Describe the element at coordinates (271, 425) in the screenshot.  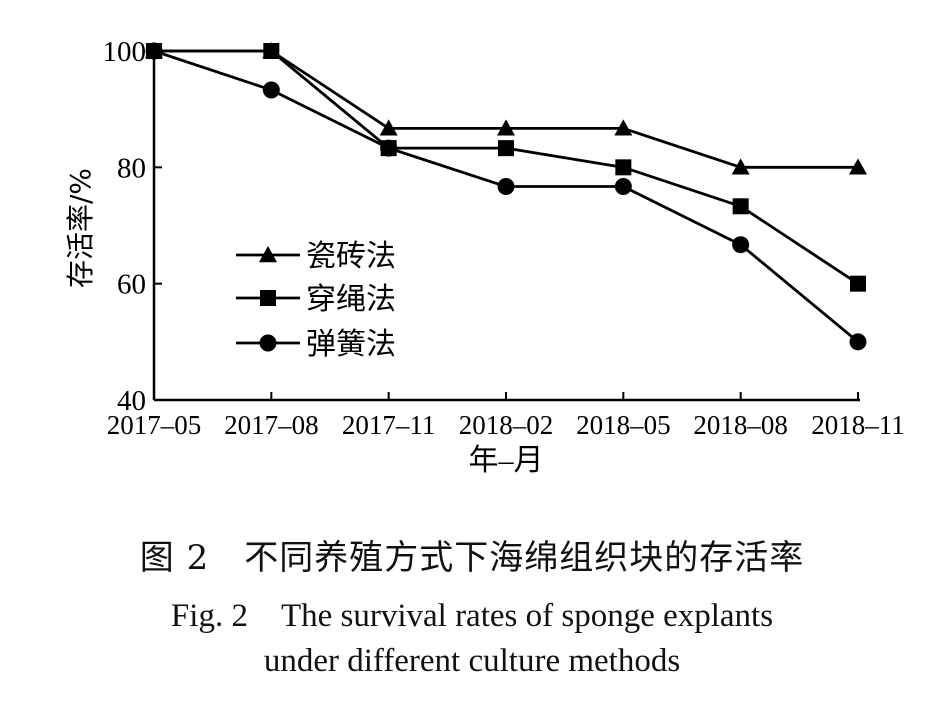
I see `x-tick-label: 2017–08` at that location.